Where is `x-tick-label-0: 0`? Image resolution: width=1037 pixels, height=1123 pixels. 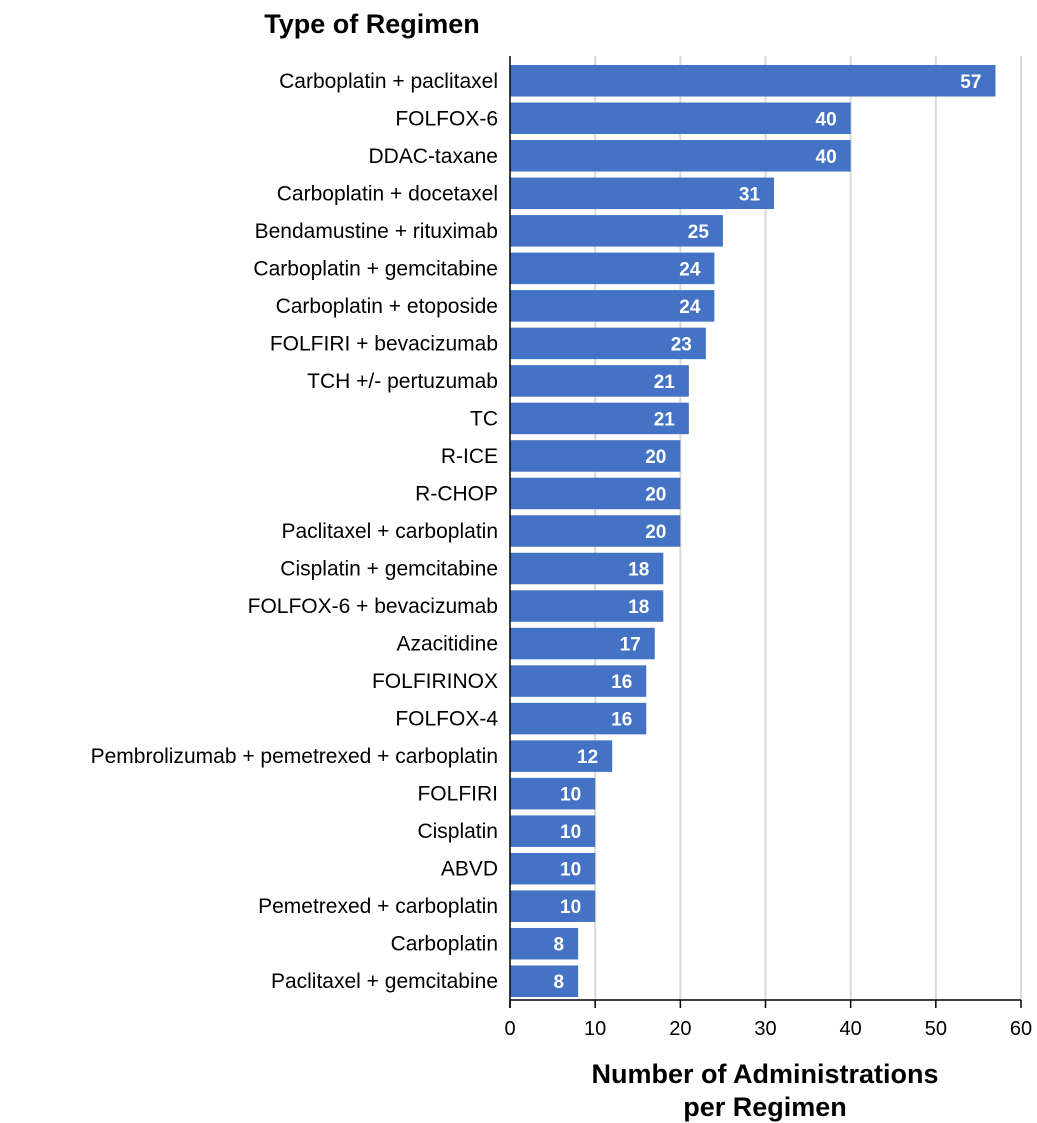 x-tick-label-0: 0 is located at coordinates (509, 1029).